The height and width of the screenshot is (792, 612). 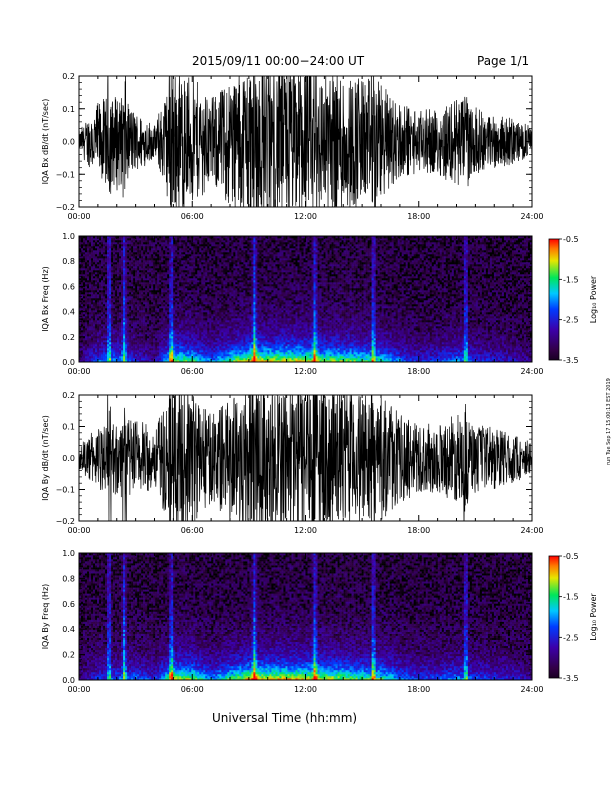 What do you see at coordinates (45, 142) in the screenshot?
I see `y-axis-label: IQA Bx dB/dt (nT/sec)` at bounding box center [45, 142].